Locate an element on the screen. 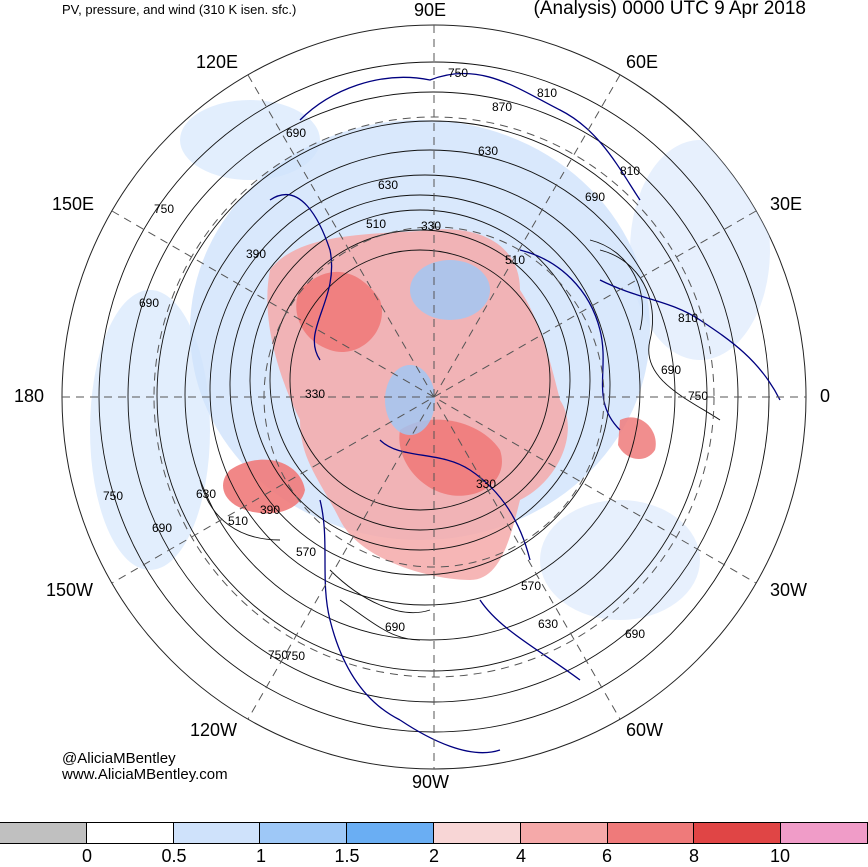 The height and width of the screenshot is (867, 868). colorbar-tick: 4 is located at coordinates (521, 856).